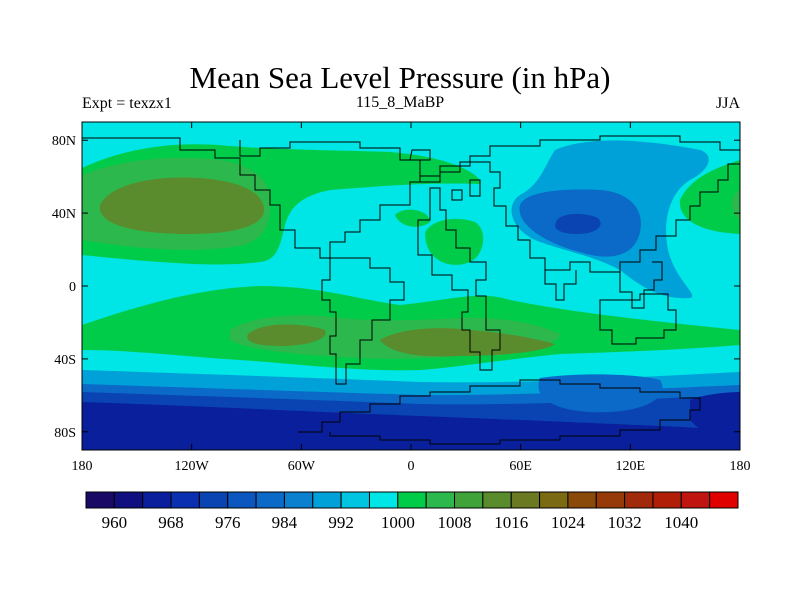 Image resolution: width=800 pixels, height=600 pixels. Describe the element at coordinates (127, 103) in the screenshot. I see `experiment-label: Expt = texzx1` at that location.